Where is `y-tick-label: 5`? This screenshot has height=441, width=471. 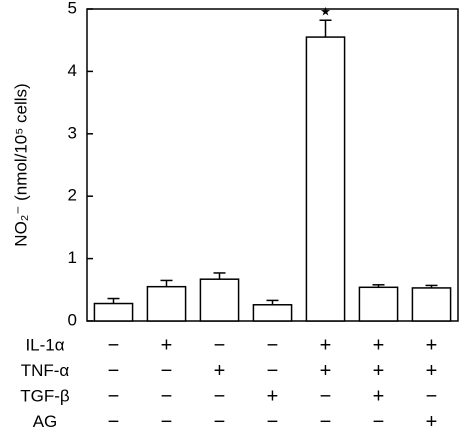
y-tick-label: 5 is located at coordinates (72, 8).